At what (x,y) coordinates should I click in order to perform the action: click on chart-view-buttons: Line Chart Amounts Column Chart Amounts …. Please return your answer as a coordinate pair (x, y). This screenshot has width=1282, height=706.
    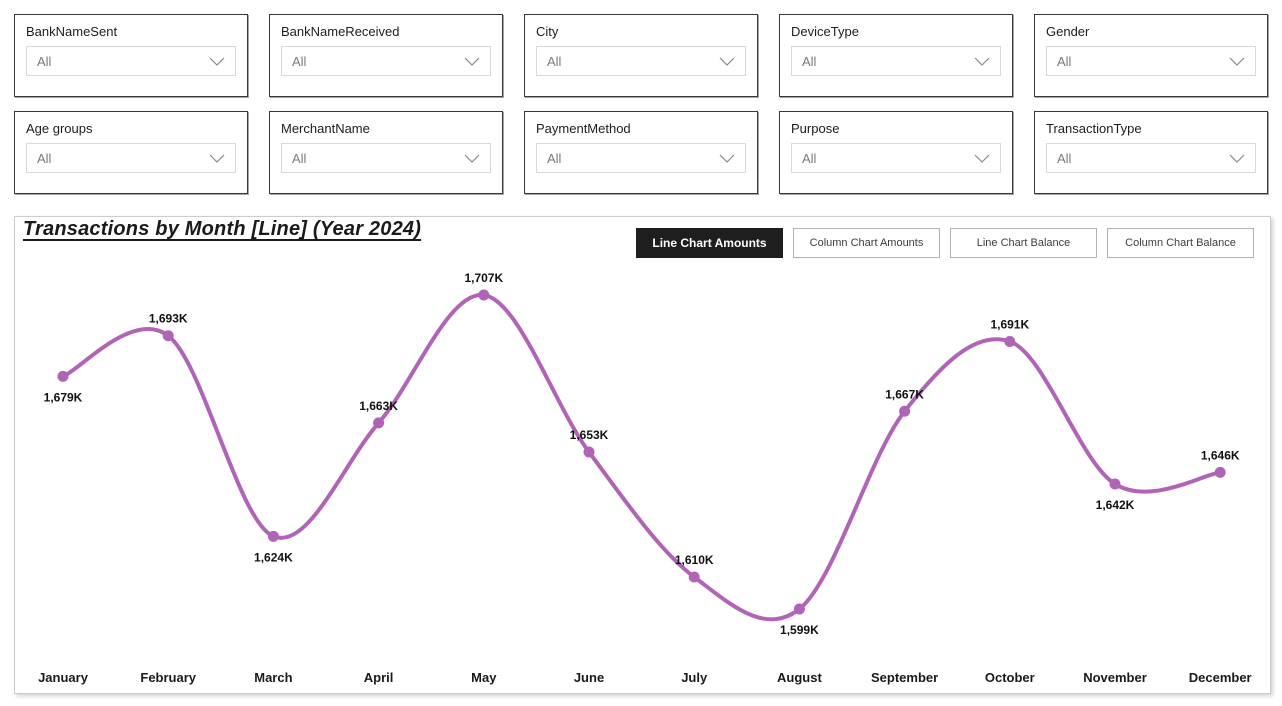
    Looking at the image, I should click on (945, 243).